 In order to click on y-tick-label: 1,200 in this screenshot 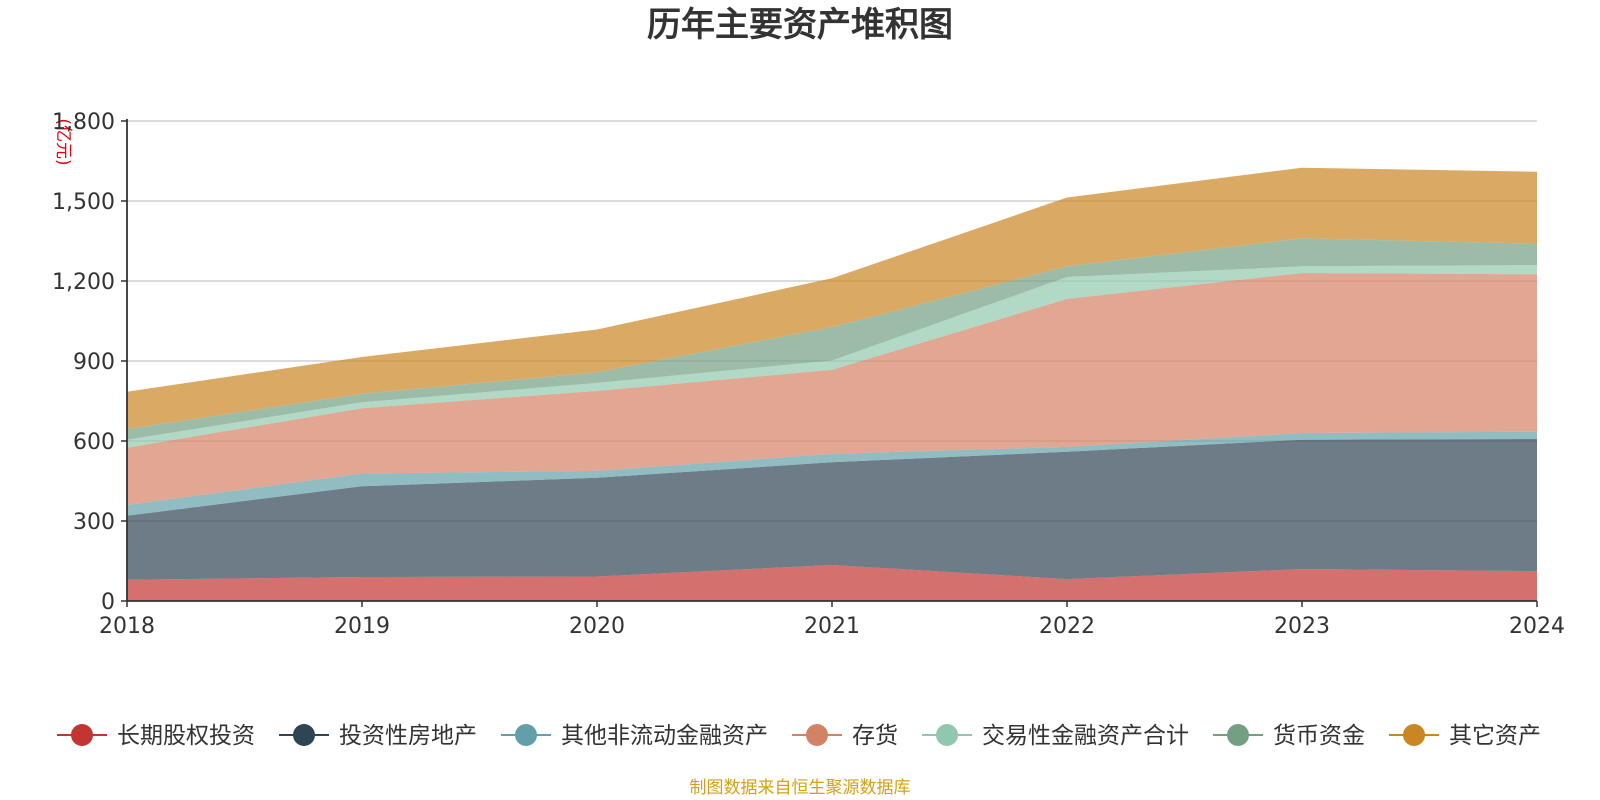, I will do `click(83, 282)`.